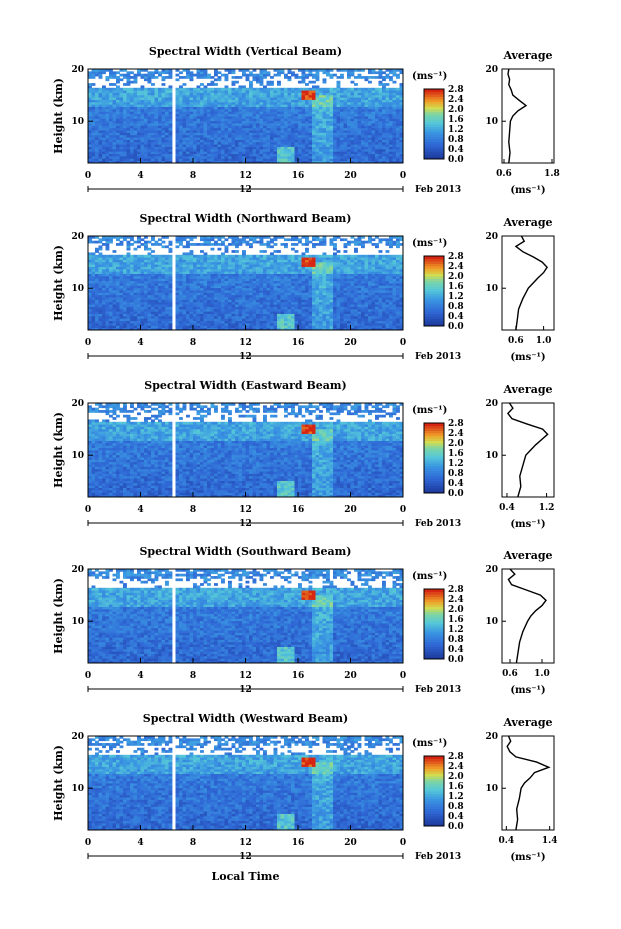 Image resolution: width=621 pixels, height=929 pixels. I want to click on colorbar-unit: (ms⁻¹), so click(429, 76).